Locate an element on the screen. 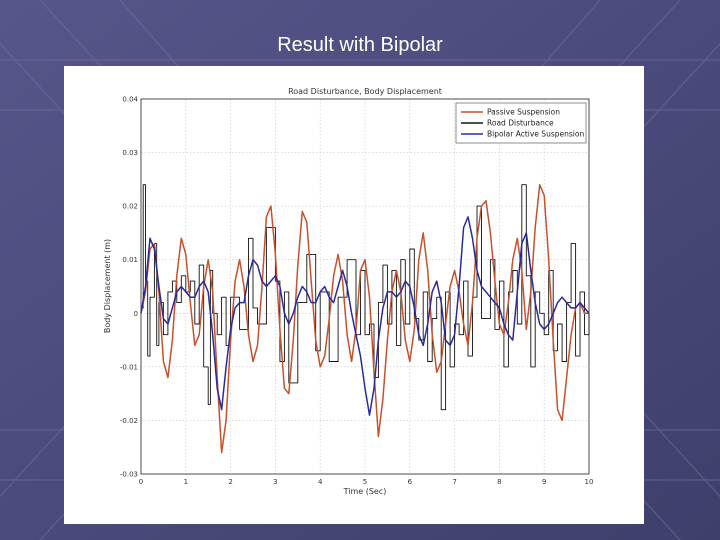 The image size is (720, 540). x-tick-label: 9 is located at coordinates (544, 482).